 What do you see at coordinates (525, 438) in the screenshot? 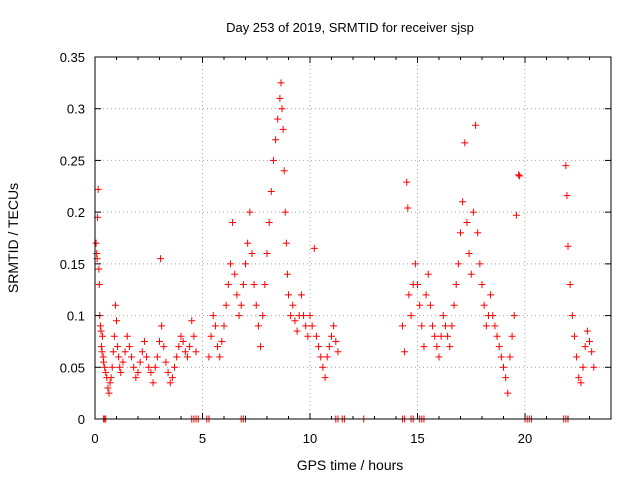
I see `x-tick-label: 20` at bounding box center [525, 438].